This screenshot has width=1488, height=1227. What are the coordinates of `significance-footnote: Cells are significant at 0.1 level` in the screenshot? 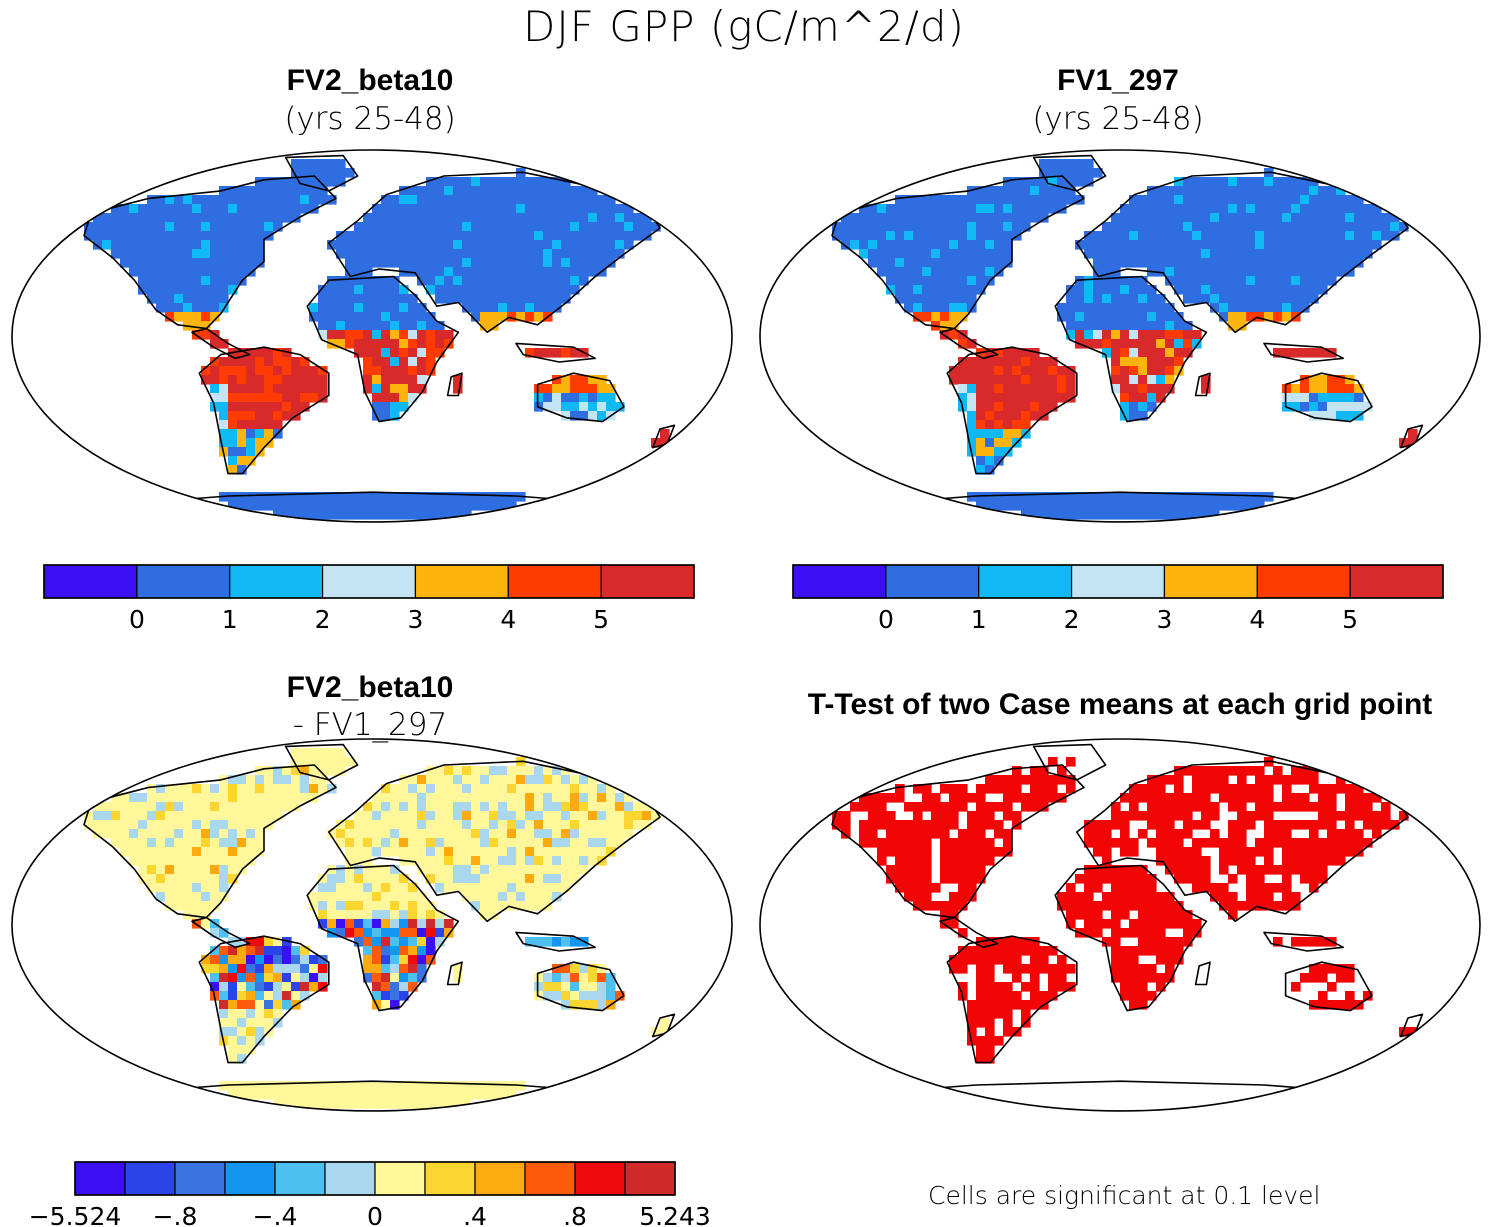 It's located at (1124, 1195).